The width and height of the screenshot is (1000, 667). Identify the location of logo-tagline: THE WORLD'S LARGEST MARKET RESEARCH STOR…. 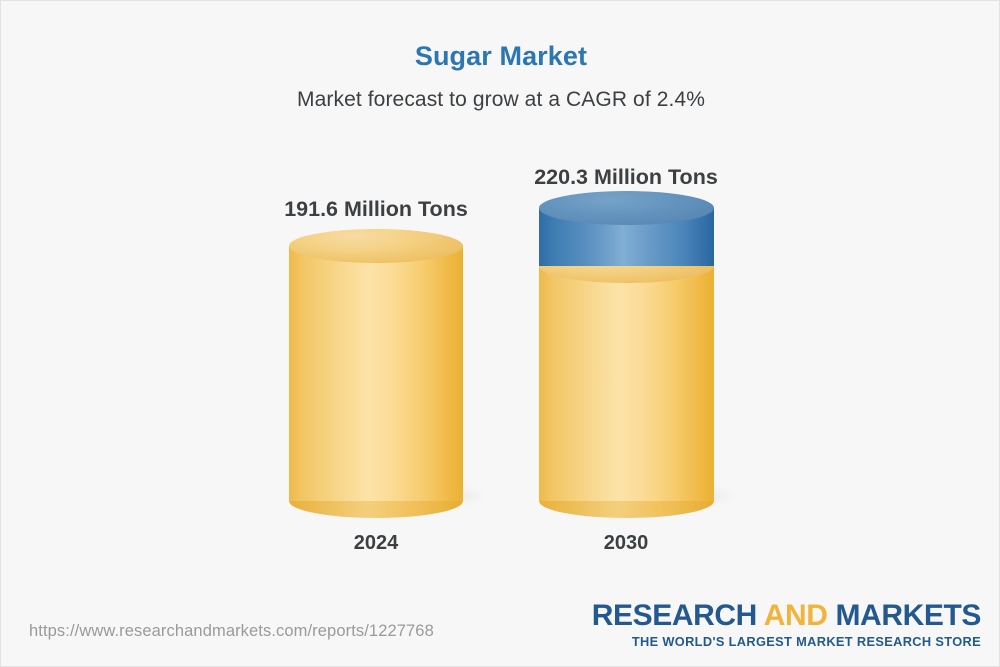
(806, 641).